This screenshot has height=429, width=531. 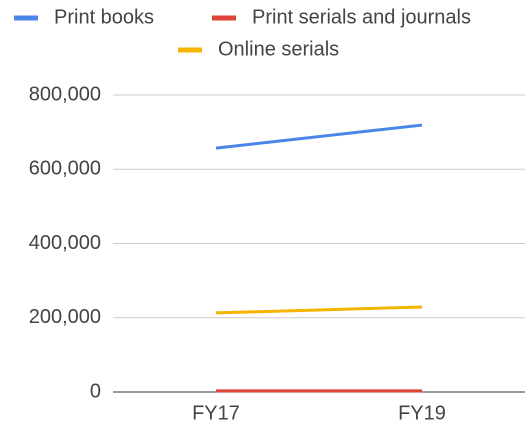 I want to click on x-tick-label: FY19, so click(x=422, y=413).